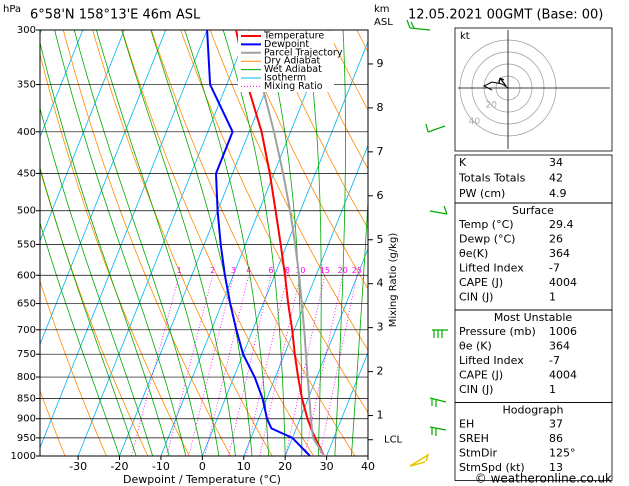  I want to click on surface-barb, so click(419, 460).